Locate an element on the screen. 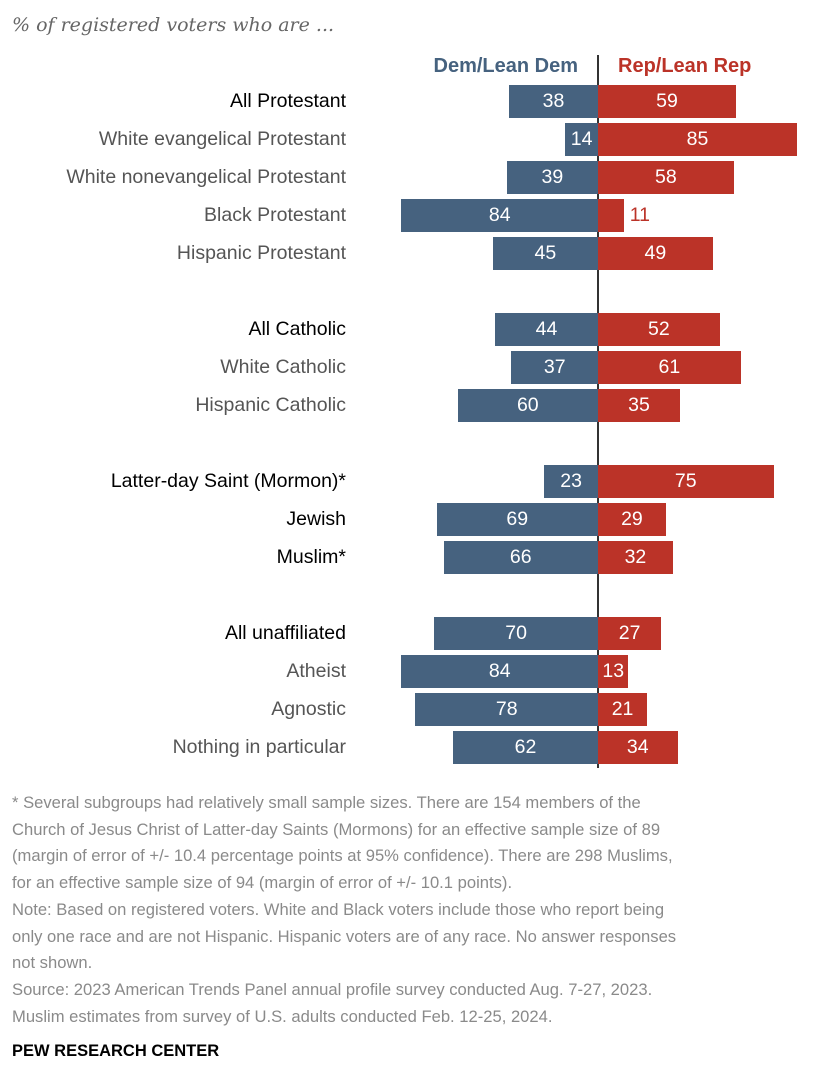 This screenshot has width=830, height=1070. category-label: White evangelical Protestant is located at coordinates (222, 139).